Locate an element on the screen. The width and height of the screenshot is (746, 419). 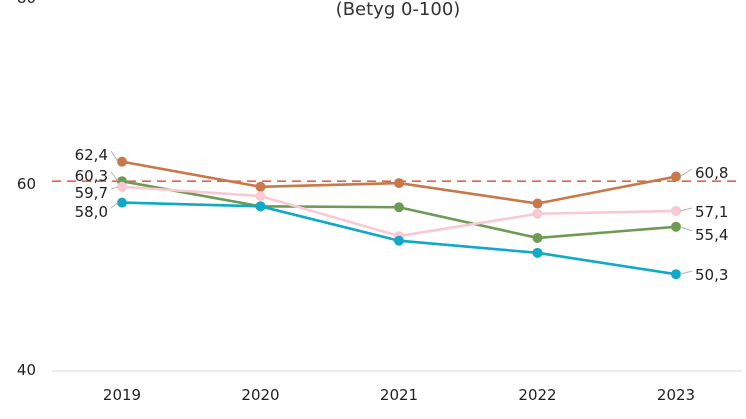
data-label: 55,4 is located at coordinates (711, 235).